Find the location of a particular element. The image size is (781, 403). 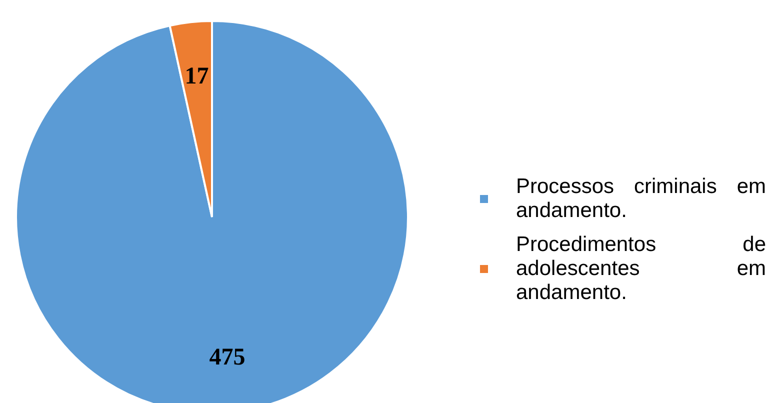

legend-label: Procedimentos de adolescentes em andamento. is located at coordinates (641, 269).